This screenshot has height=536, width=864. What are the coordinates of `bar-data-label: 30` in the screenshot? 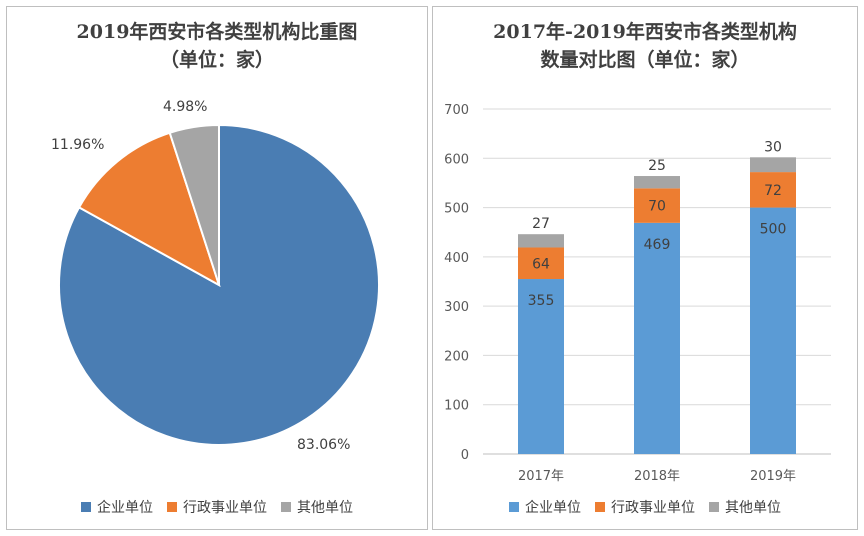 It's located at (773, 147).